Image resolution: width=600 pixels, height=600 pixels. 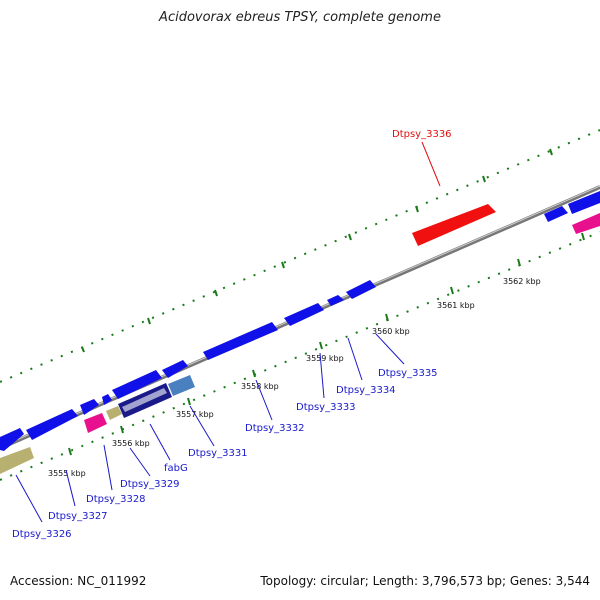 What do you see at coordinates (456, 305) in the screenshot?
I see `kbp-label: 3561 kbp` at bounding box center [456, 305].